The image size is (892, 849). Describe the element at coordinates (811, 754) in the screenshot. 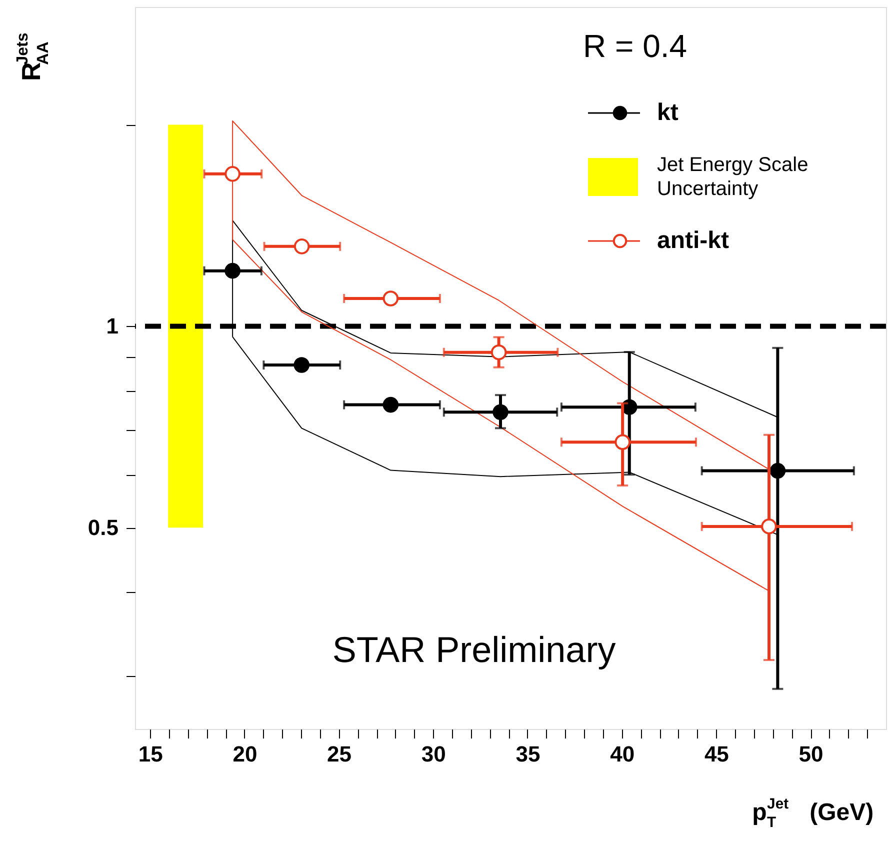

I see `x-tick-label: 50` at that location.